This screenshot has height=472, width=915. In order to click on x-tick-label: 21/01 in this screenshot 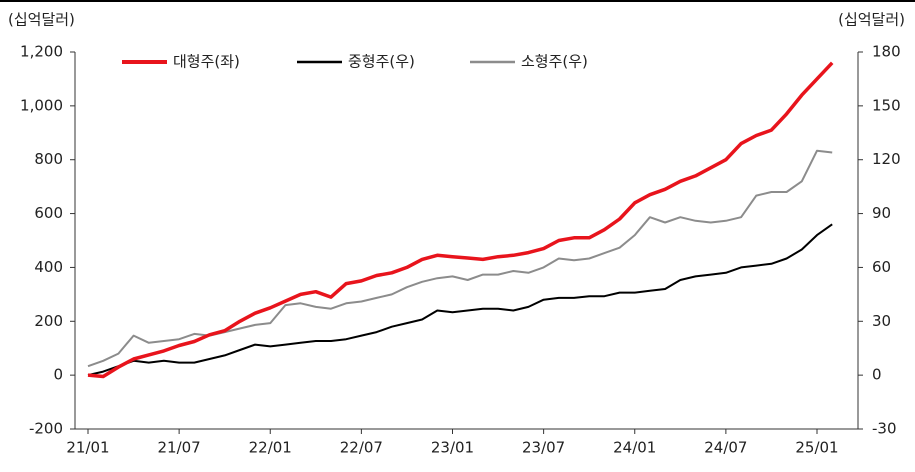, I will do `click(87, 448)`.